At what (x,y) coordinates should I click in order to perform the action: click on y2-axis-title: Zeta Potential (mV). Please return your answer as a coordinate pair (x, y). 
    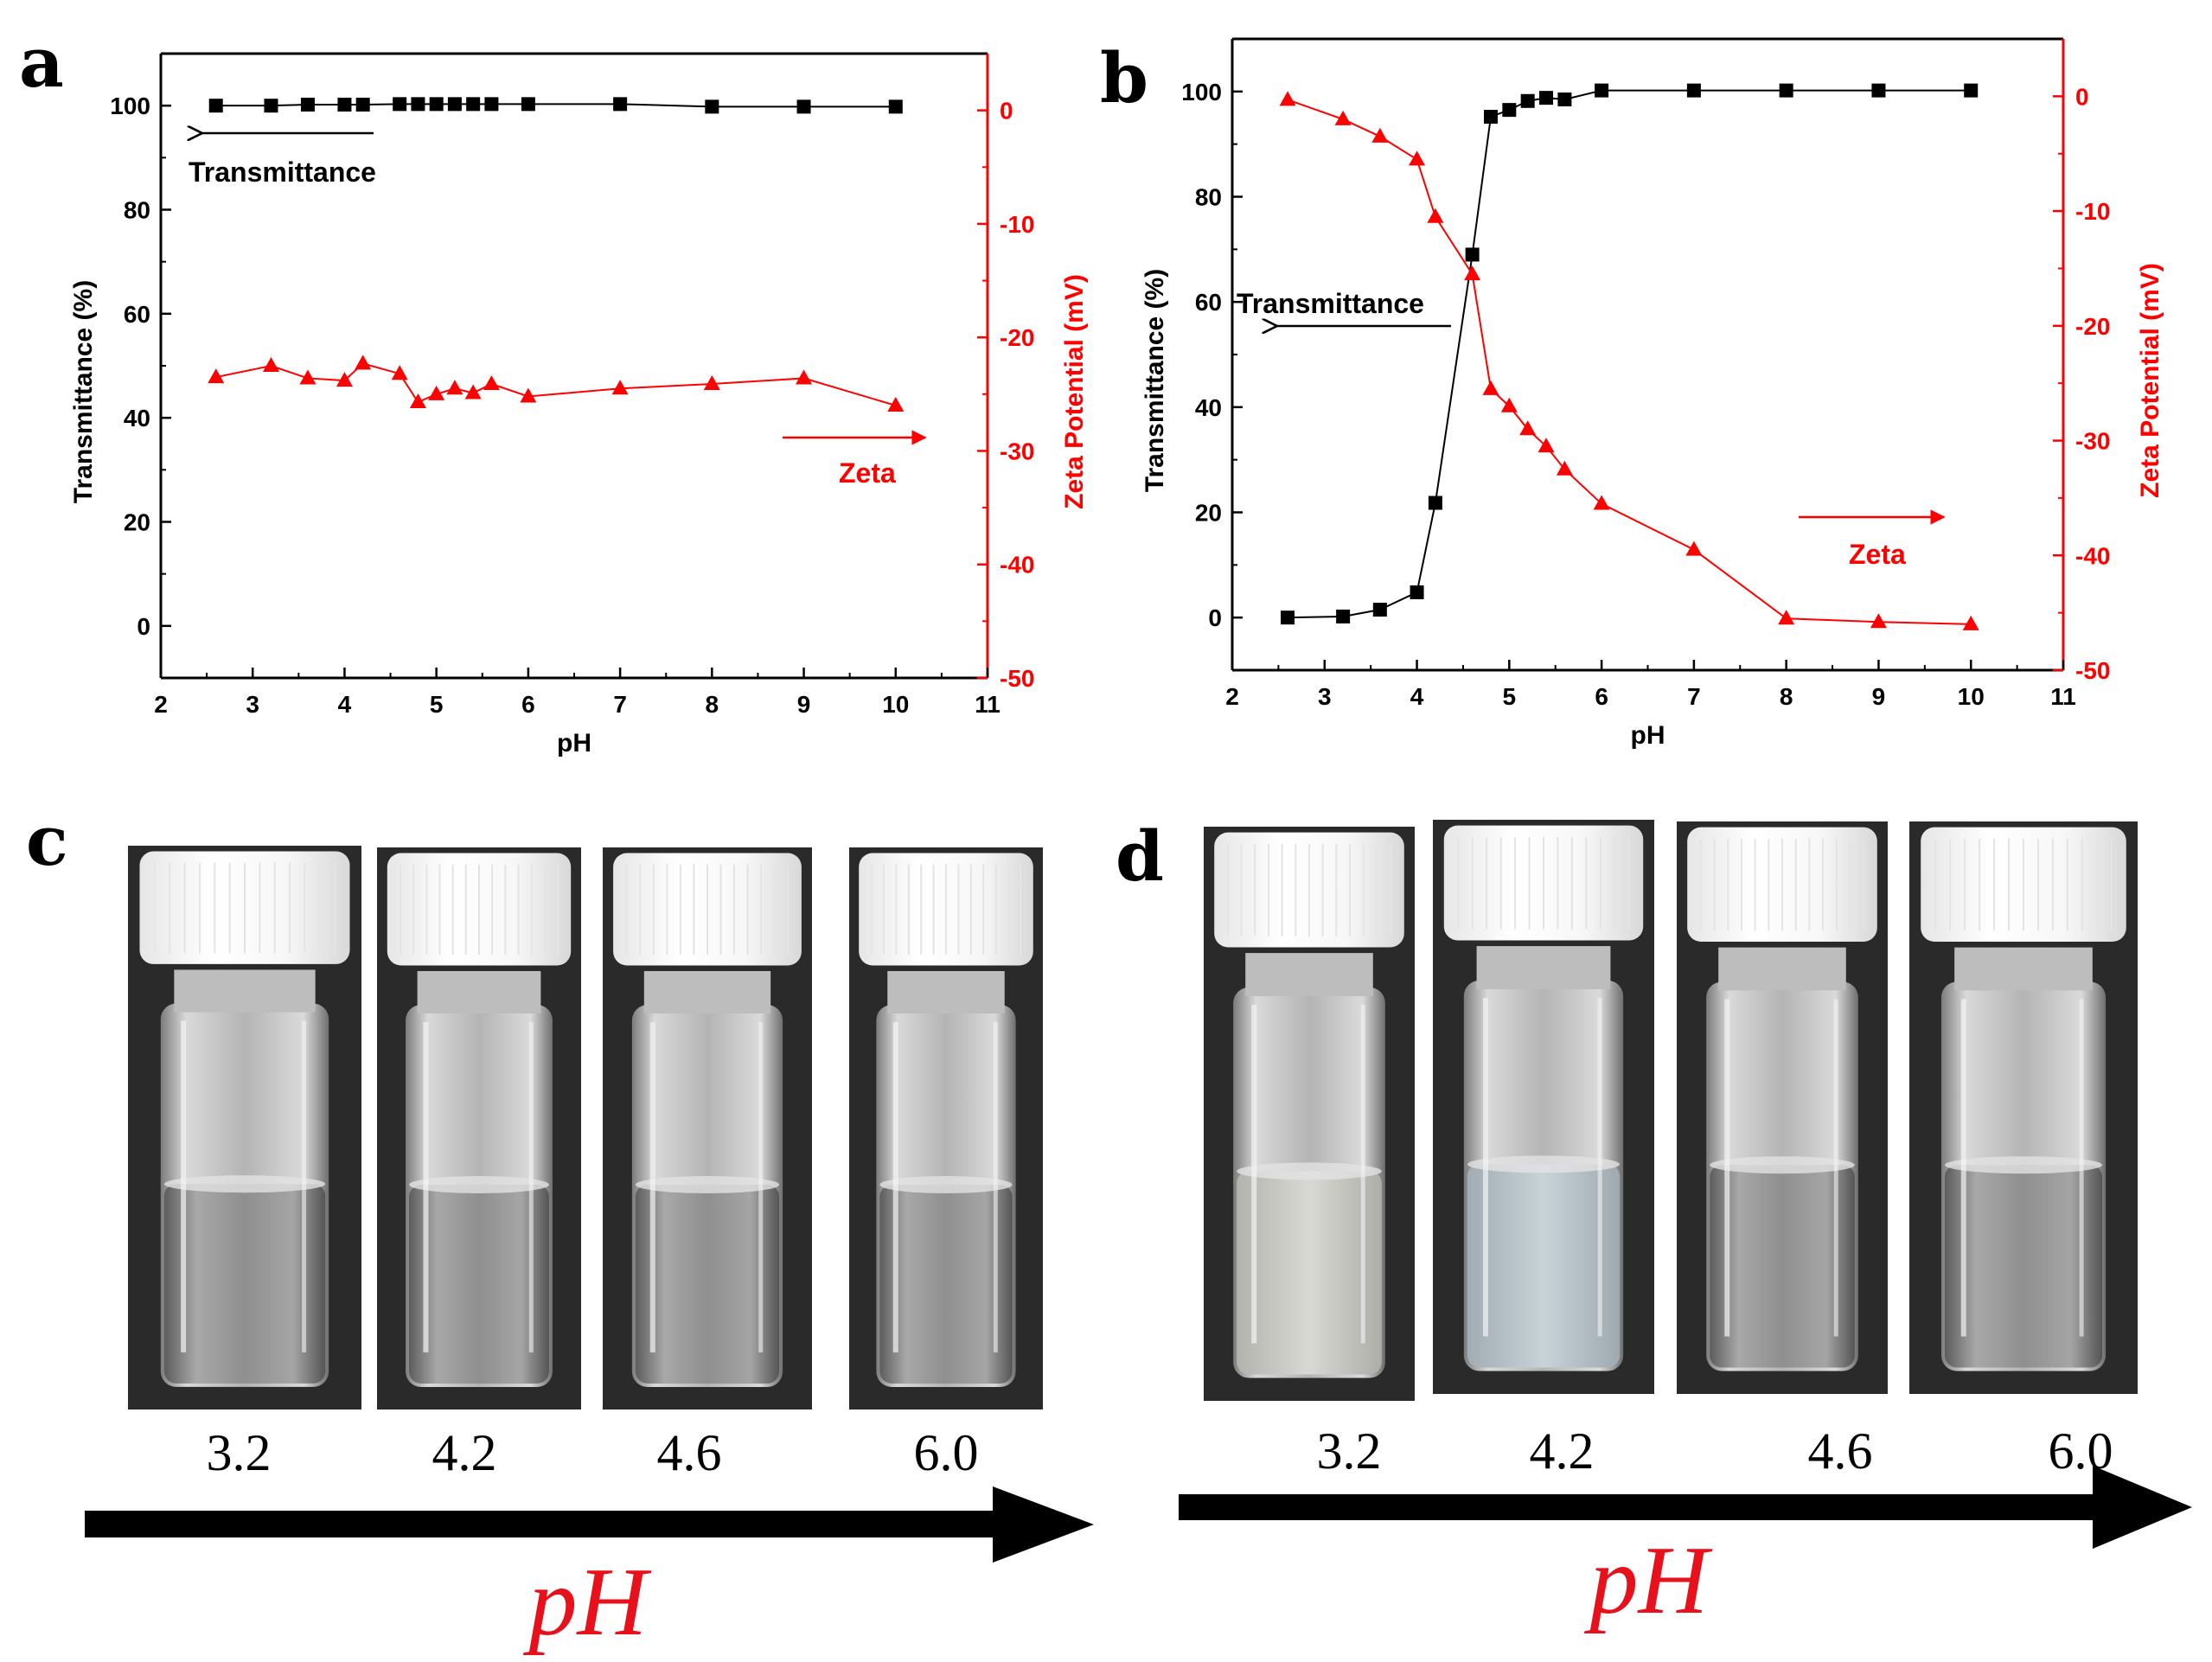
    Looking at the image, I should click on (1074, 391).